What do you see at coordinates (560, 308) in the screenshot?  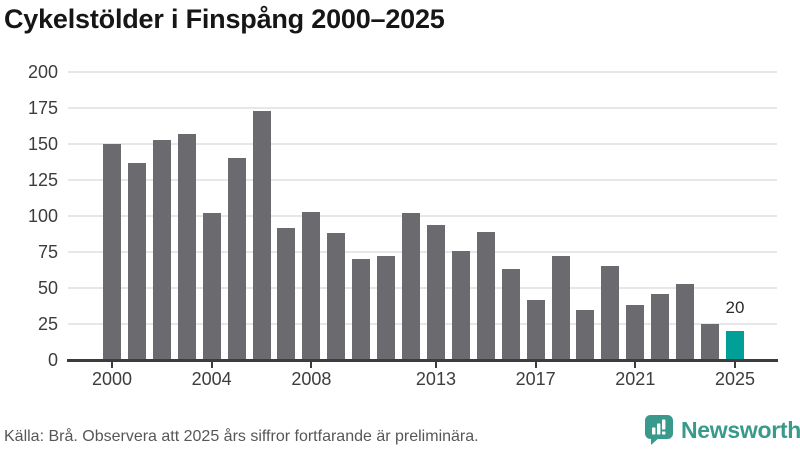 I see `bar-2018` at bounding box center [560, 308].